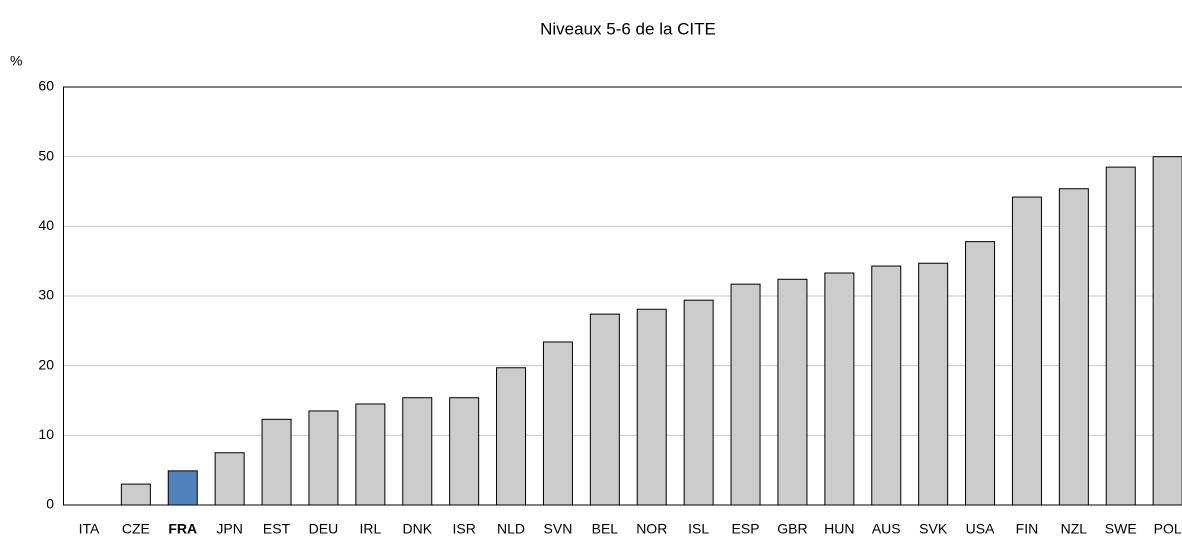 The width and height of the screenshot is (1182, 537). Describe the element at coordinates (277, 529) in the screenshot. I see `x-tick-label: EST` at that location.